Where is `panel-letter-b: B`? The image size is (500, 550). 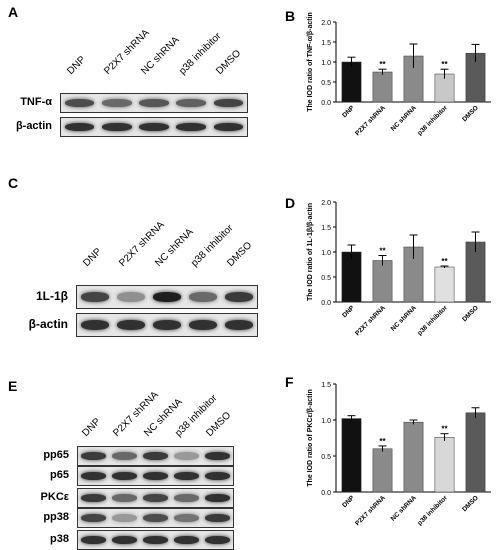 panel-letter-b: B is located at coordinates (290, 16).